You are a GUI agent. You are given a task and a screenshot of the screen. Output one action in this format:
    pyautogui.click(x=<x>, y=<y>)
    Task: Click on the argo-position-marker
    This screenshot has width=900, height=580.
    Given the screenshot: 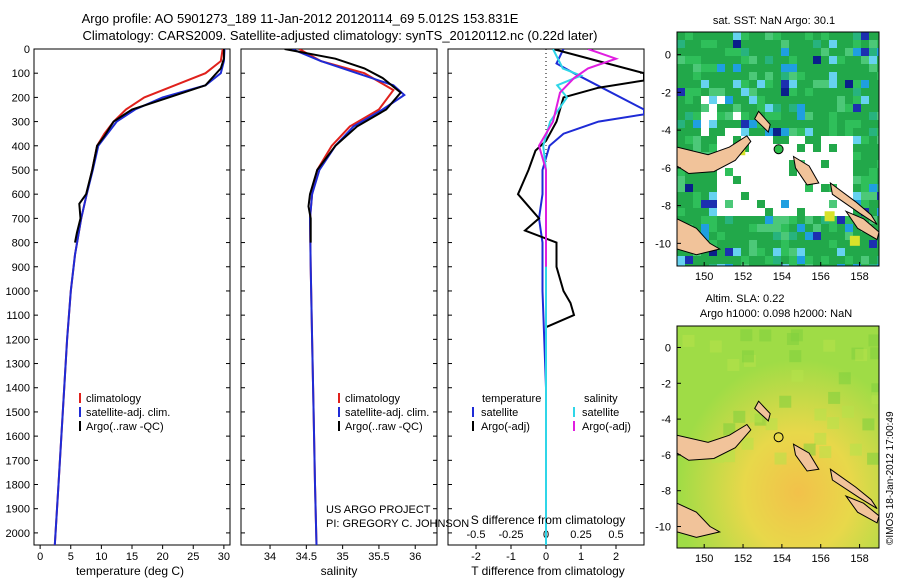 What is the action you would take?
    pyautogui.click(x=778, y=437)
    